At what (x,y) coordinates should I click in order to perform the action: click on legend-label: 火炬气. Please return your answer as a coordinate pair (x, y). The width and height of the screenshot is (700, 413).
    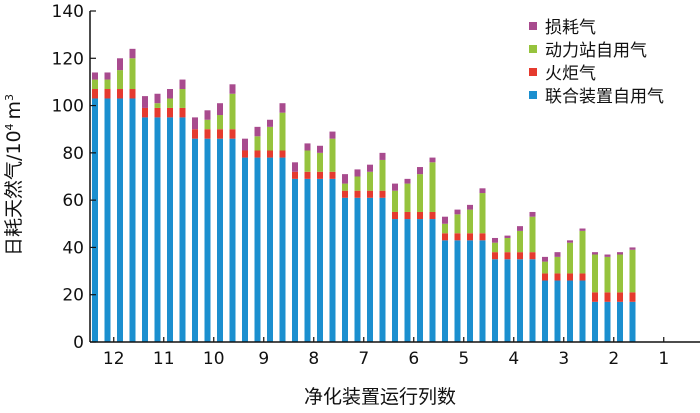
    Looking at the image, I should click on (570, 74).